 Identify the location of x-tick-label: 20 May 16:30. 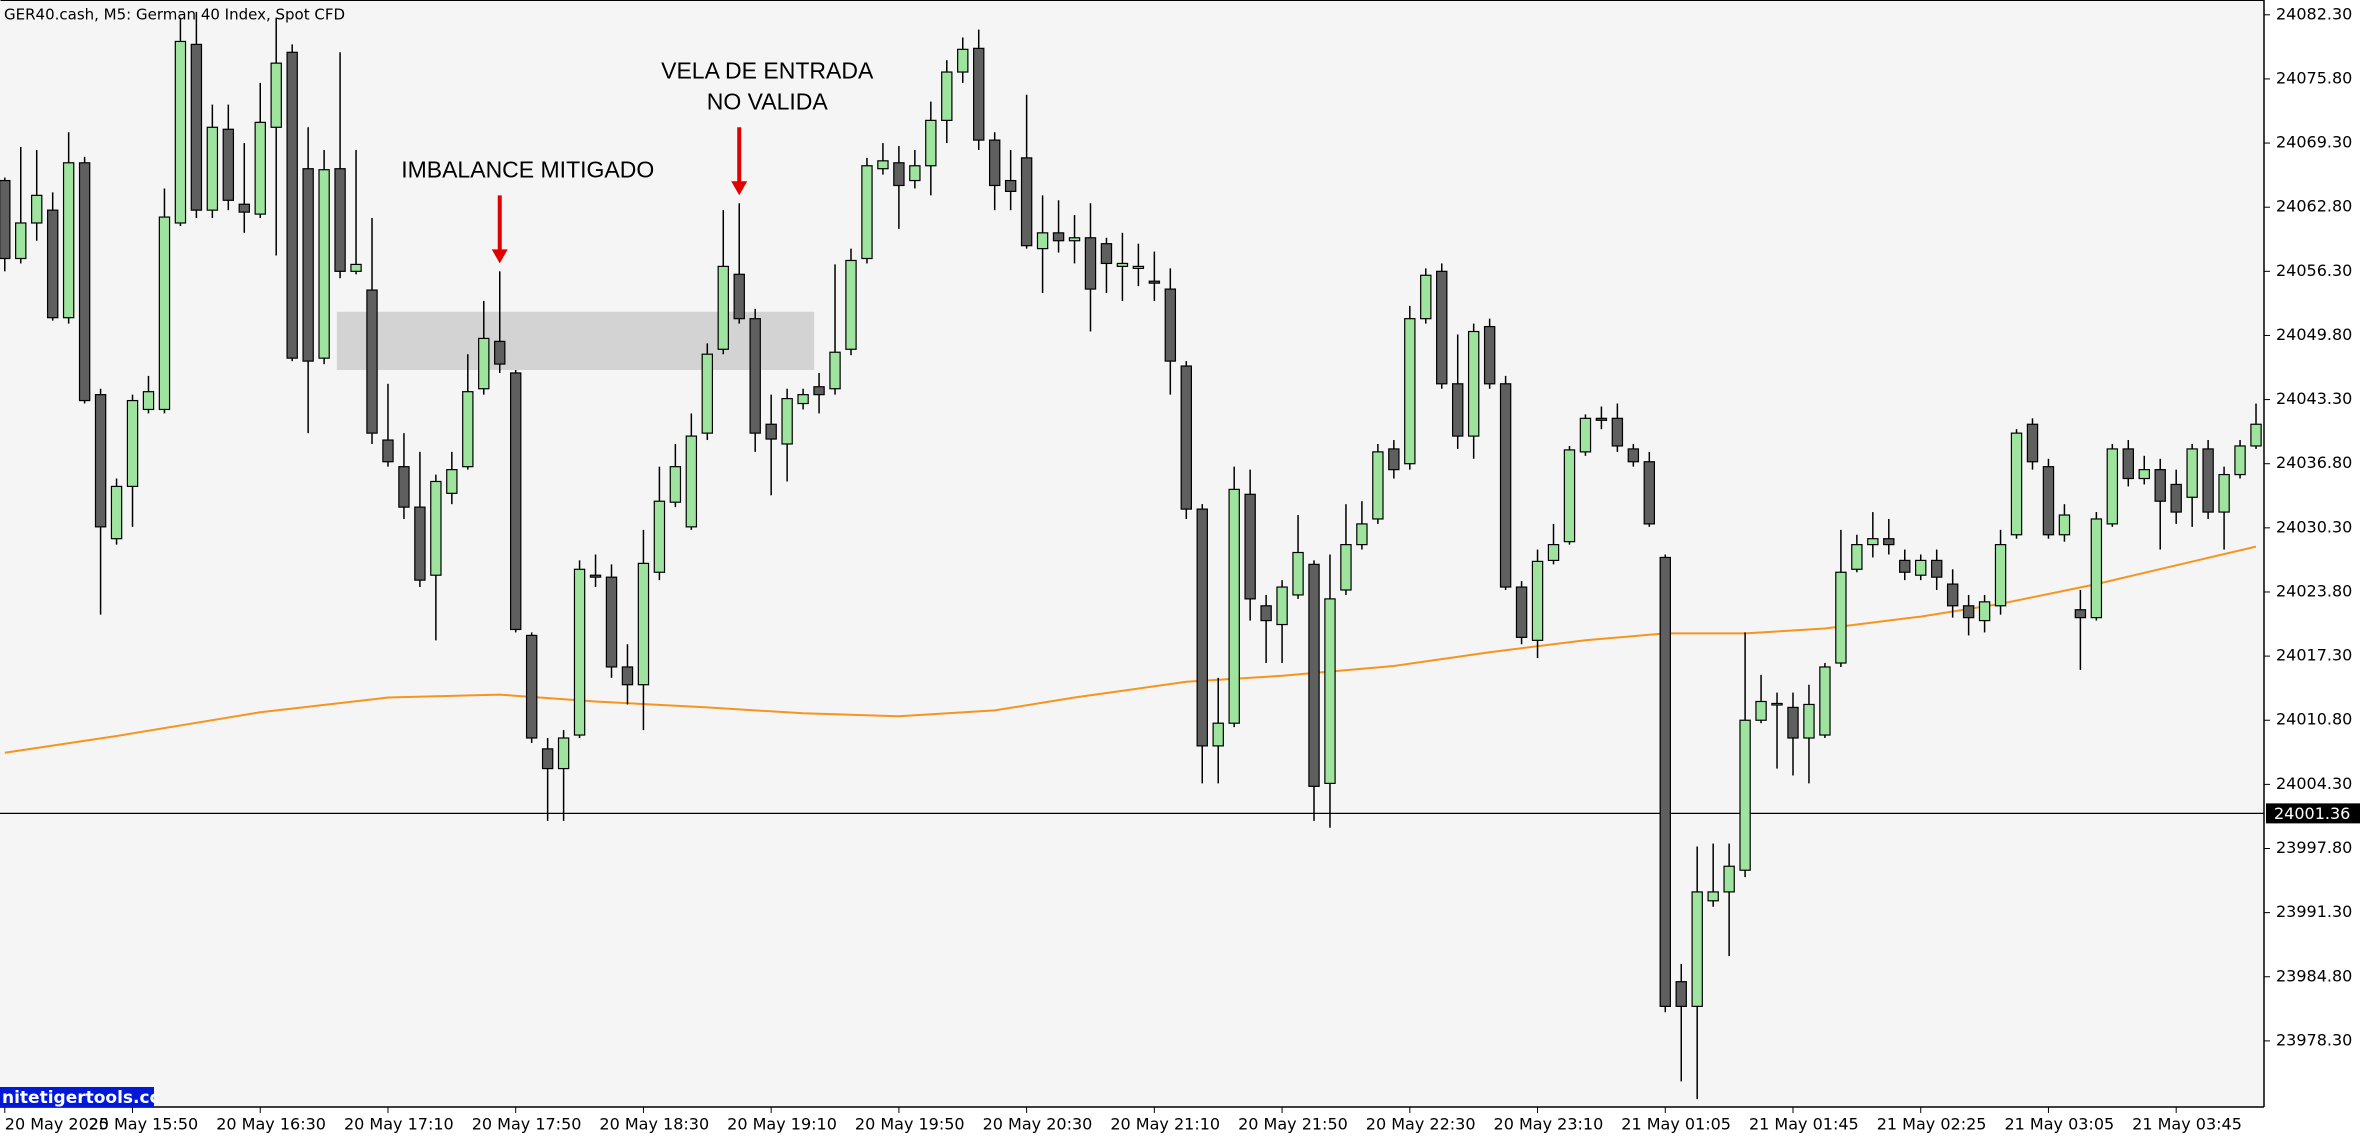
(271, 1124).